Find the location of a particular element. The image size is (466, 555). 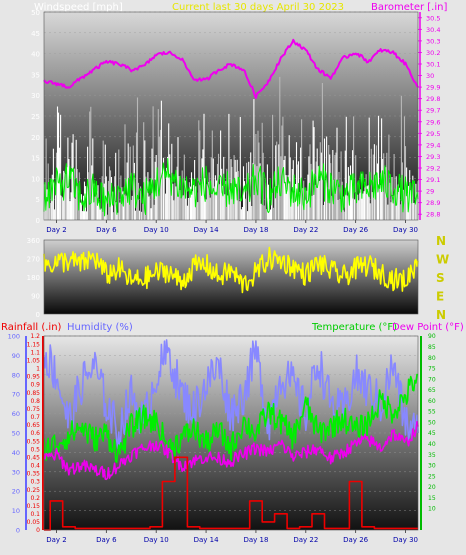

wind-direction-series is located at coordinates (231, 270).